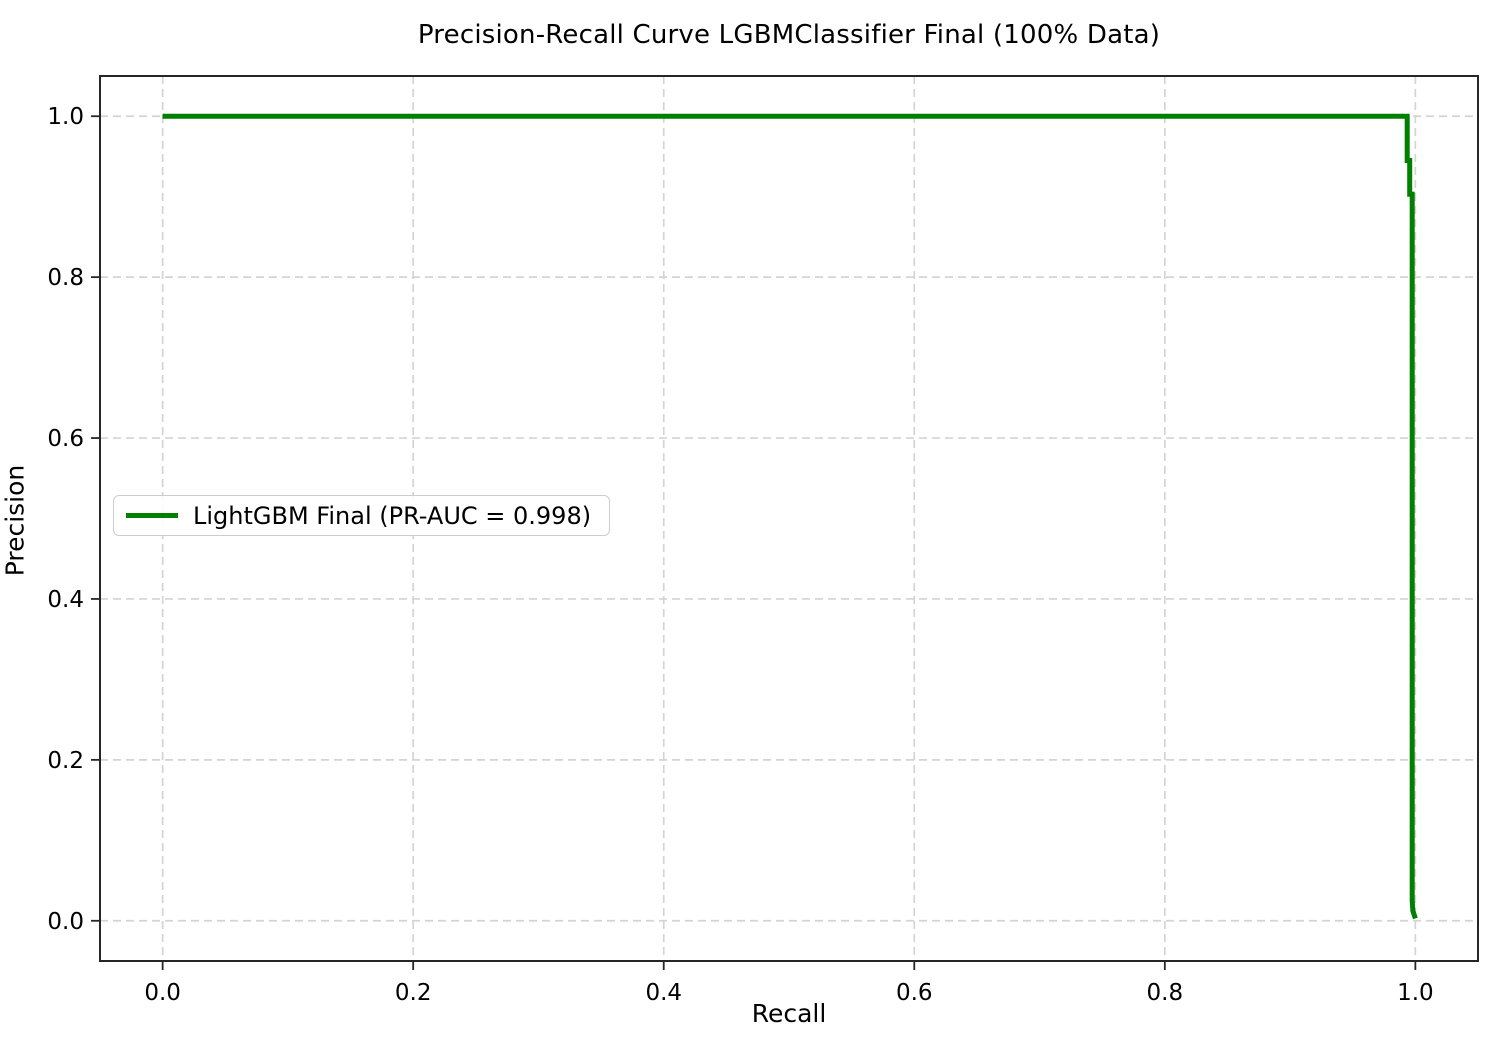  Describe the element at coordinates (65, 439) in the screenshot. I see `y-tick-label: 0.6` at that location.